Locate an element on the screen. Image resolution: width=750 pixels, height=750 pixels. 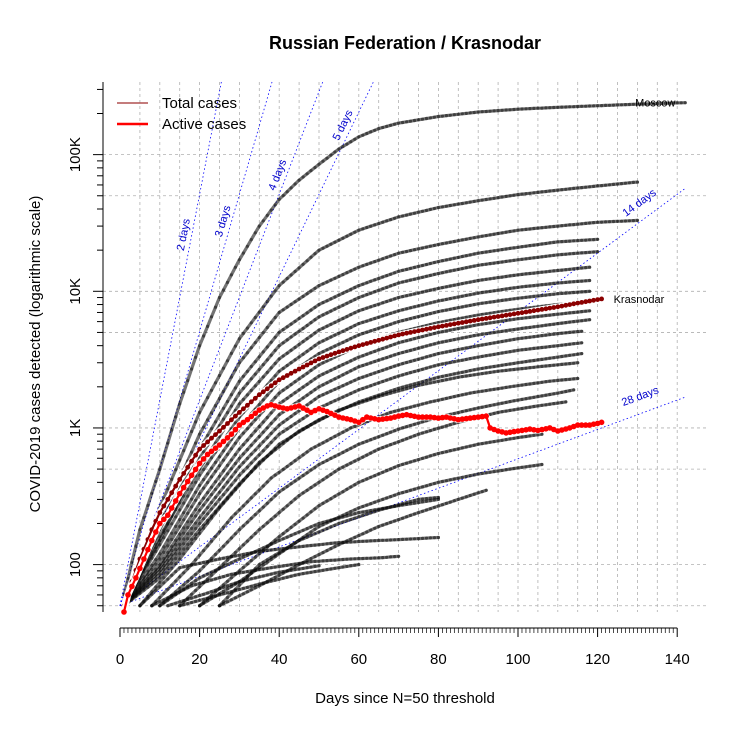
x-tick-label: 80 is located at coordinates (438, 659).